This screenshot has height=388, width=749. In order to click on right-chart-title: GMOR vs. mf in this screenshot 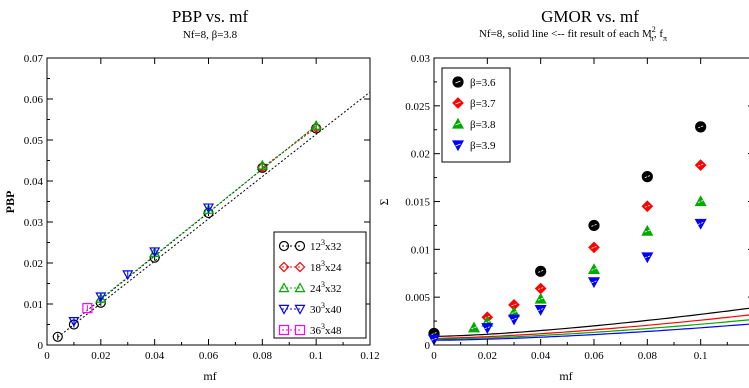, I will do `click(590, 16)`.